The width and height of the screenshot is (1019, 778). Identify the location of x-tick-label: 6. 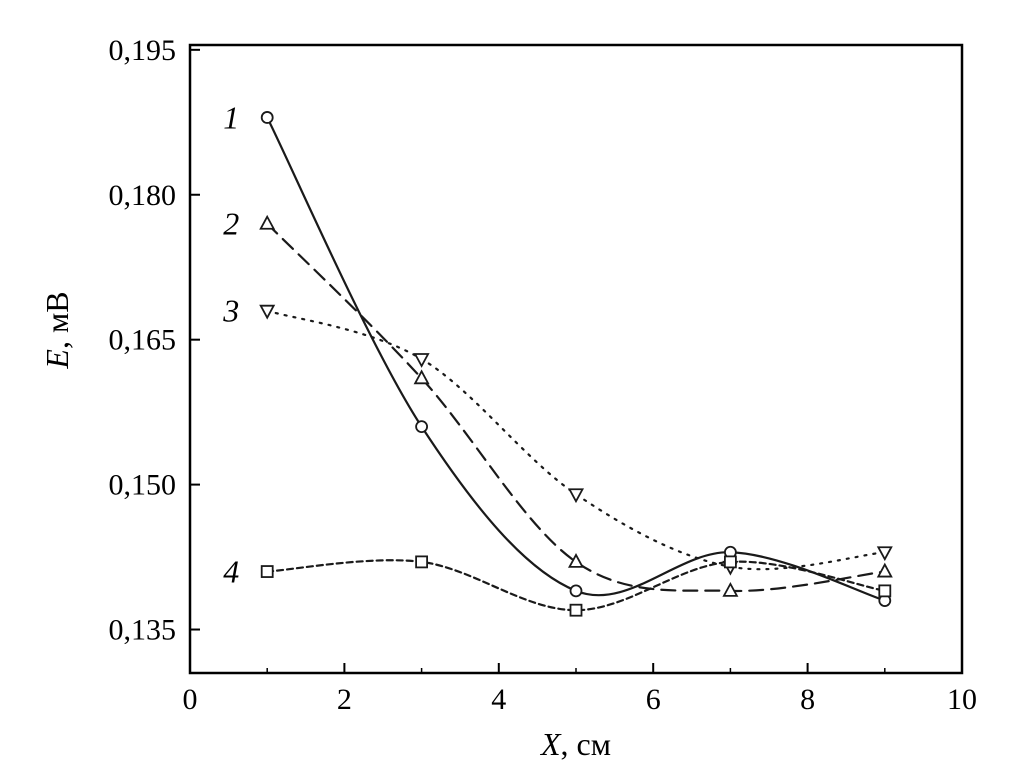
(653, 699).